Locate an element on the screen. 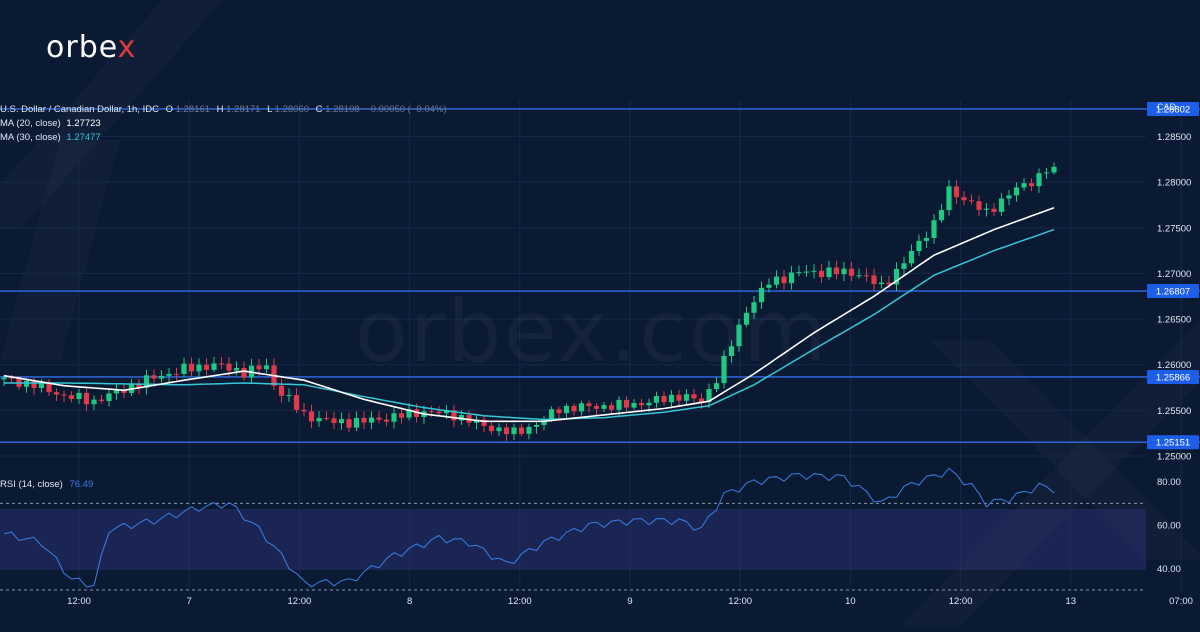  x-tick-label: 07:00 is located at coordinates (1181, 601).